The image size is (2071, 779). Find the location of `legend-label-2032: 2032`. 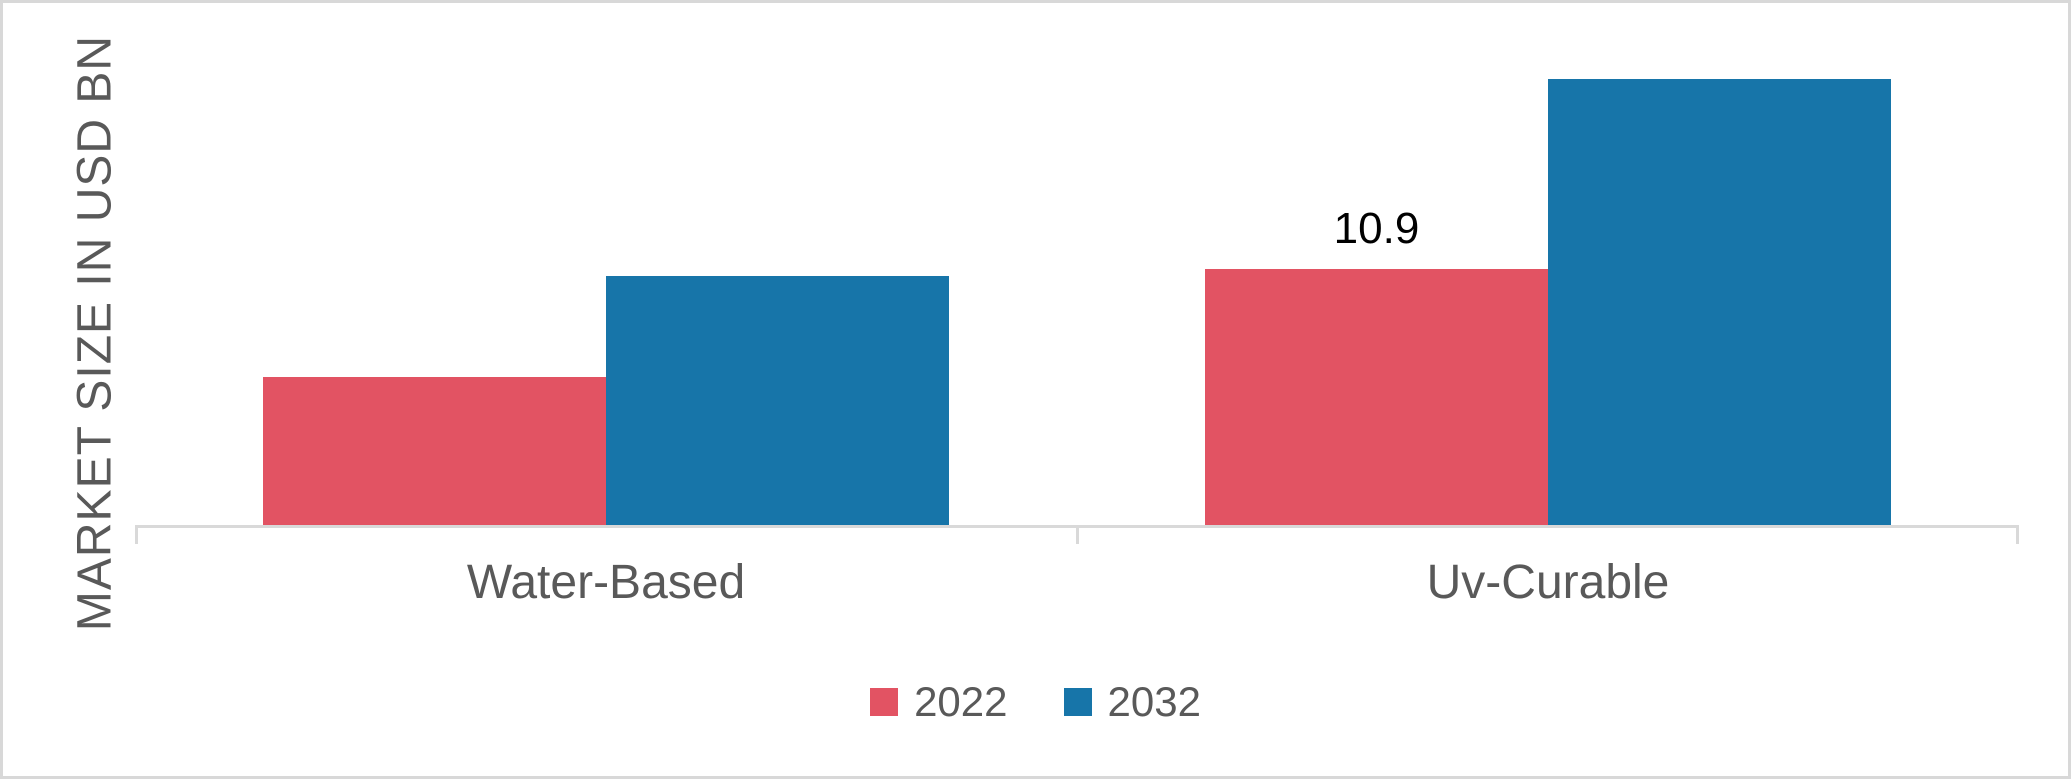

legend-label-2032: 2032 is located at coordinates (1154, 701).